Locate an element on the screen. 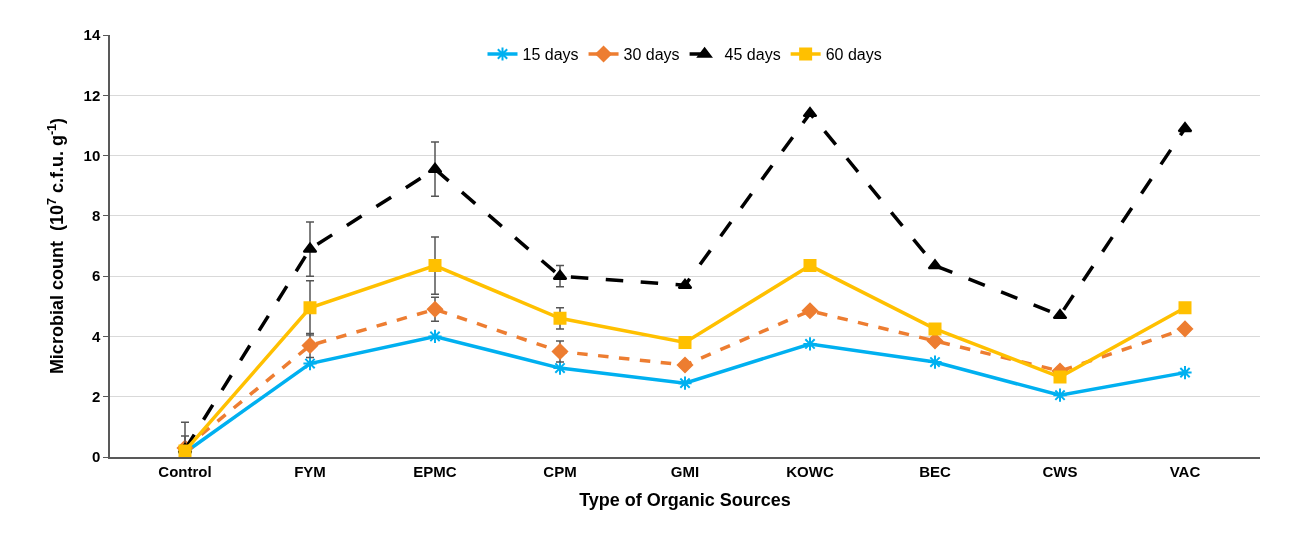  x-tick-label: EPMC is located at coordinates (435, 471).